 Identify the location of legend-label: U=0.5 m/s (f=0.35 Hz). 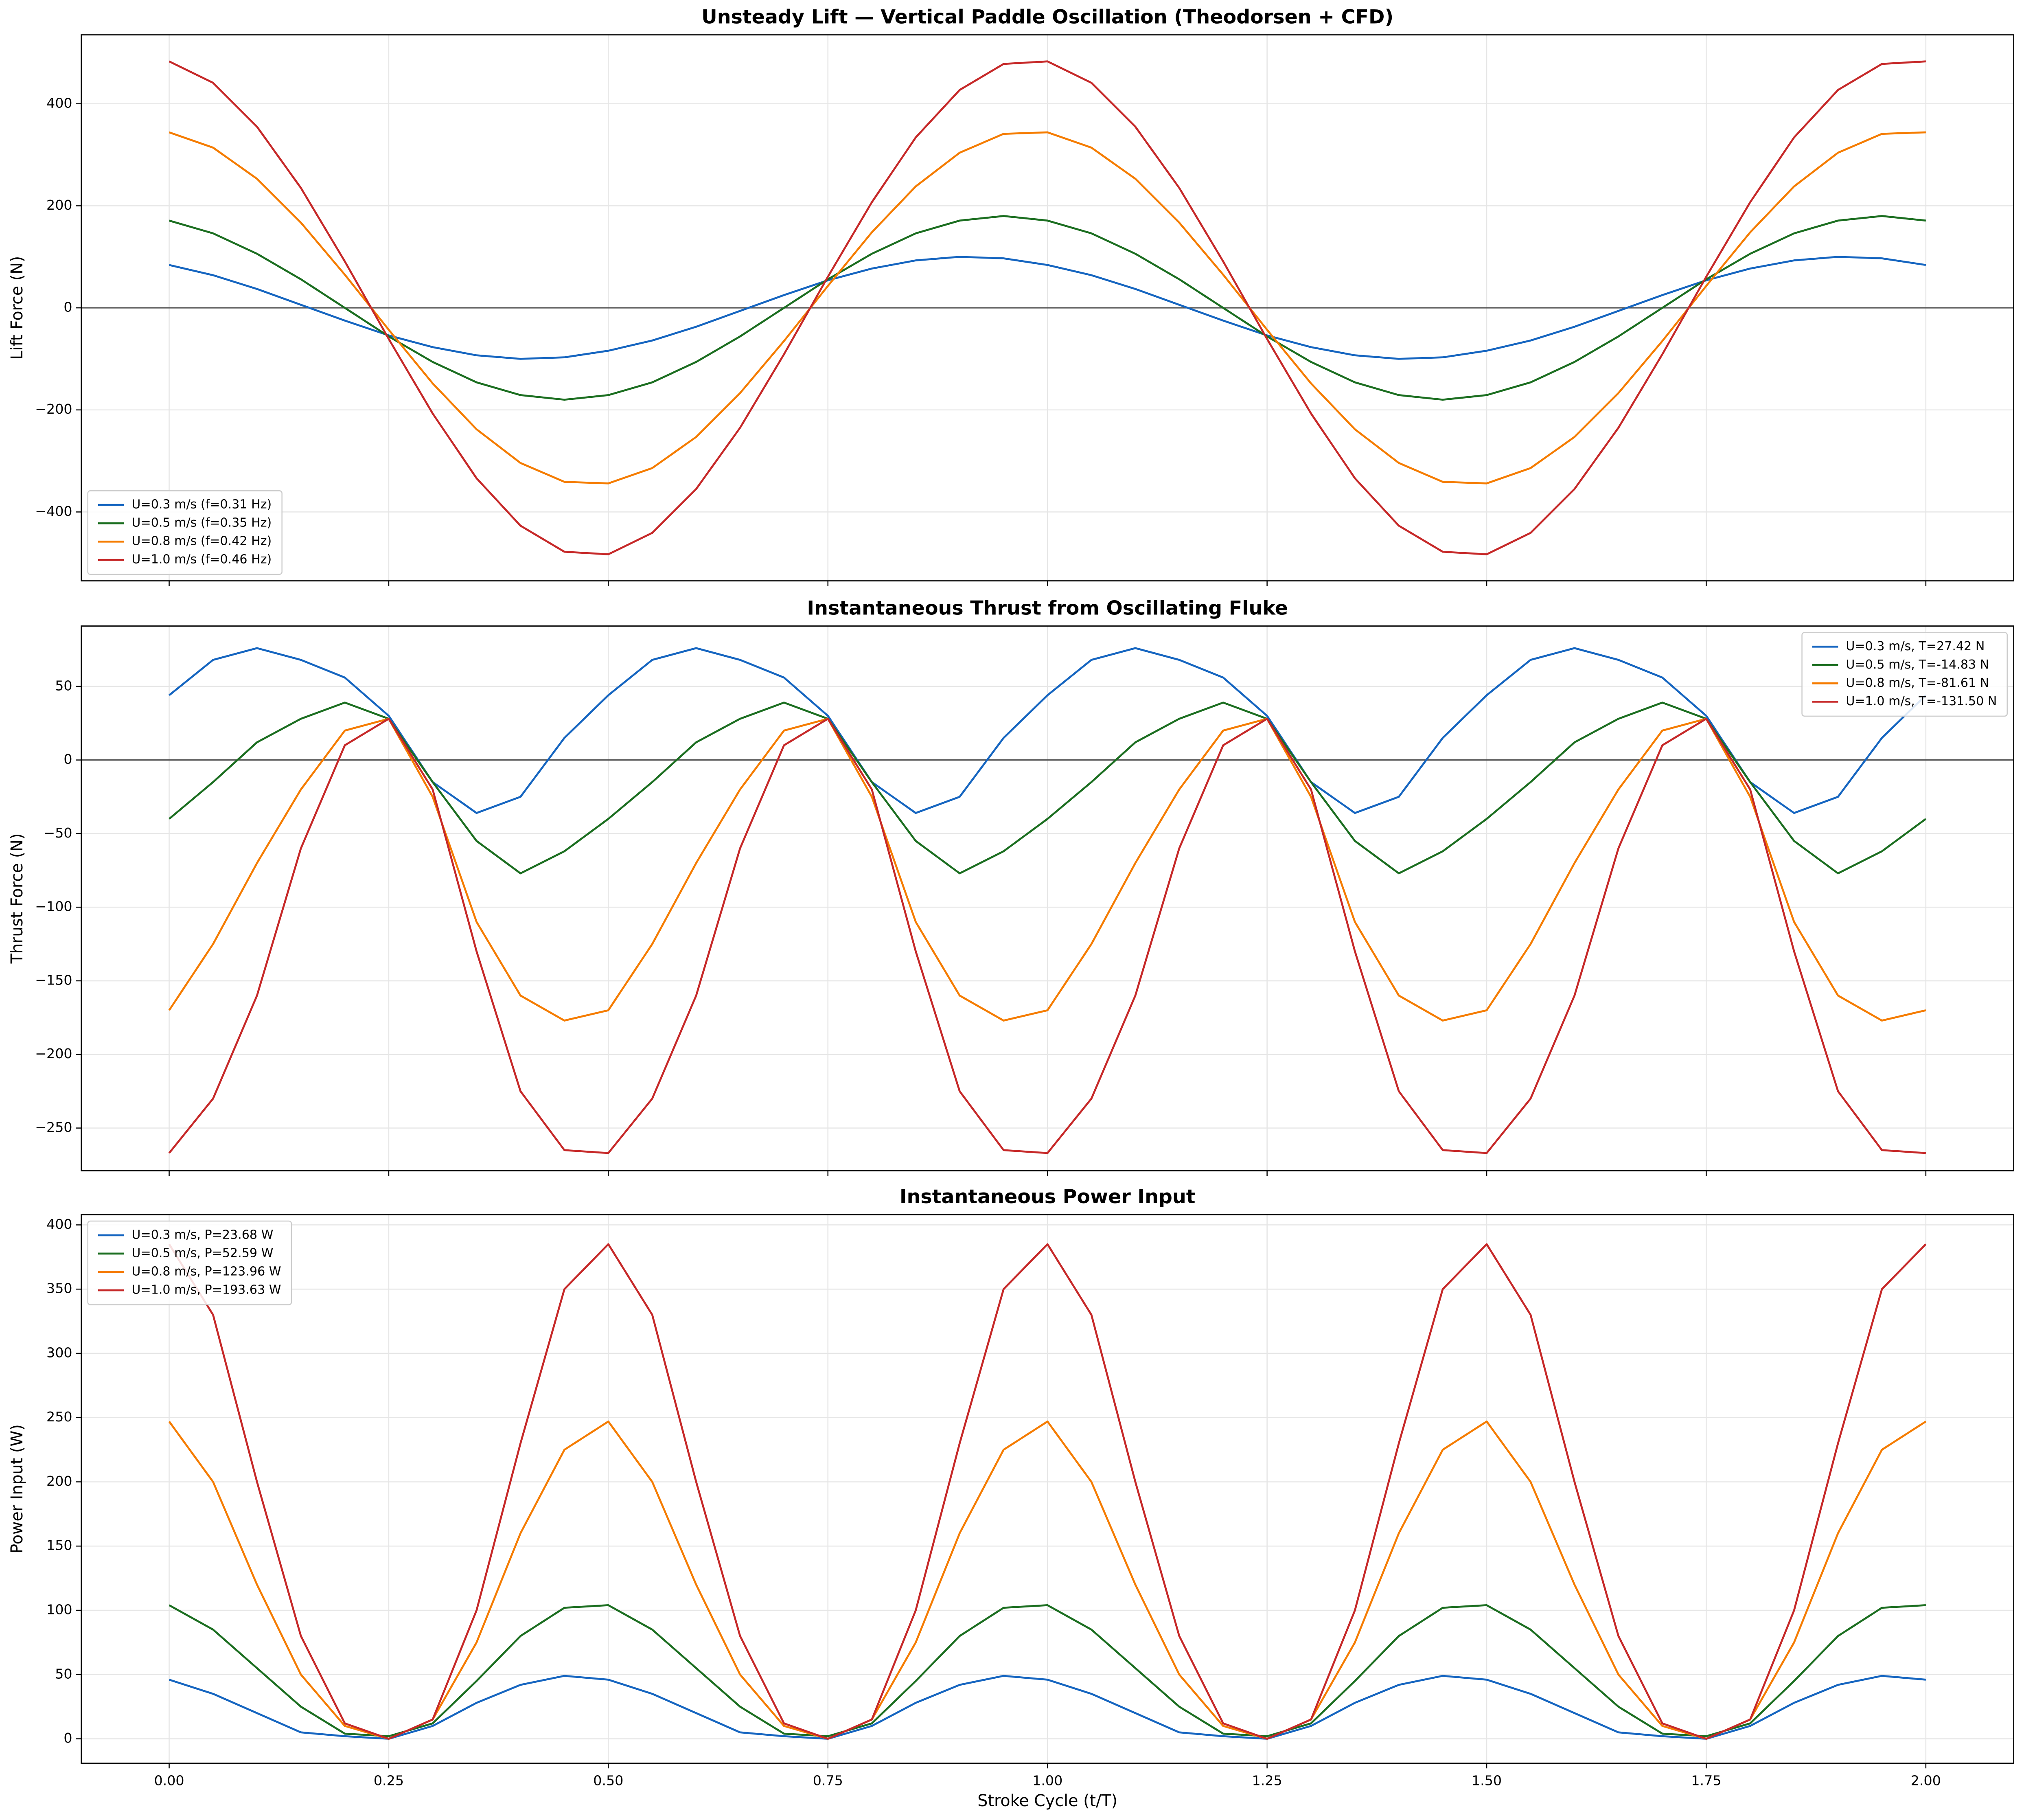
(201, 523).